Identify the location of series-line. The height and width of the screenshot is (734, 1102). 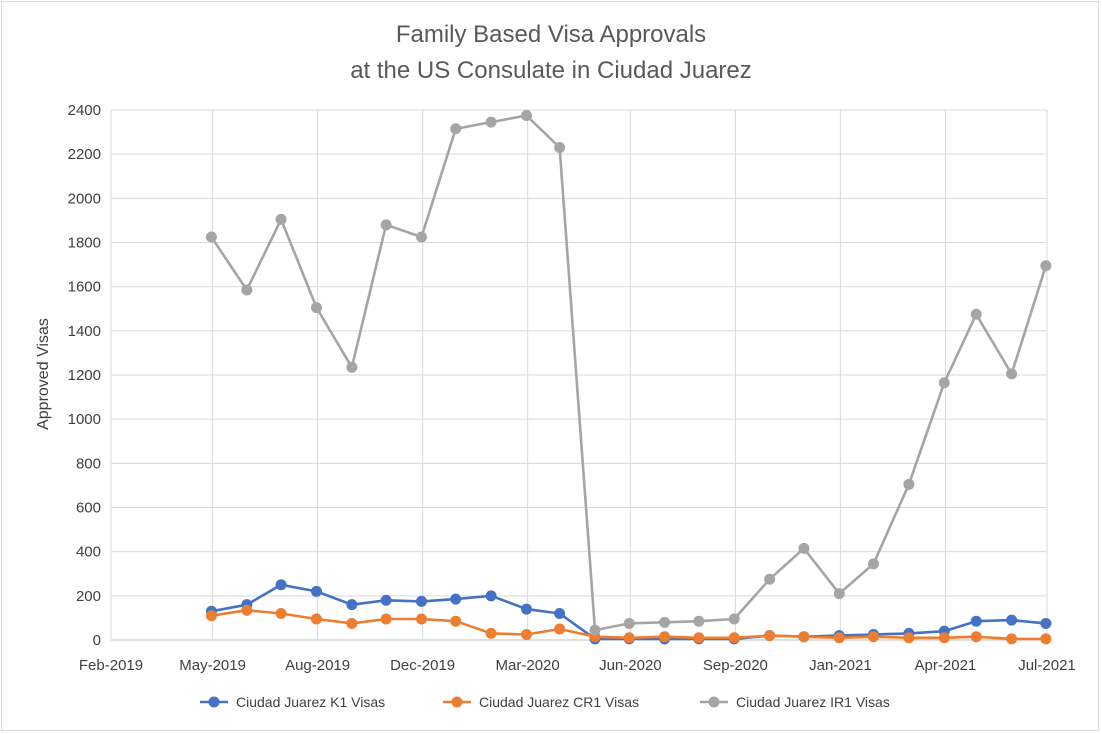
(629, 612).